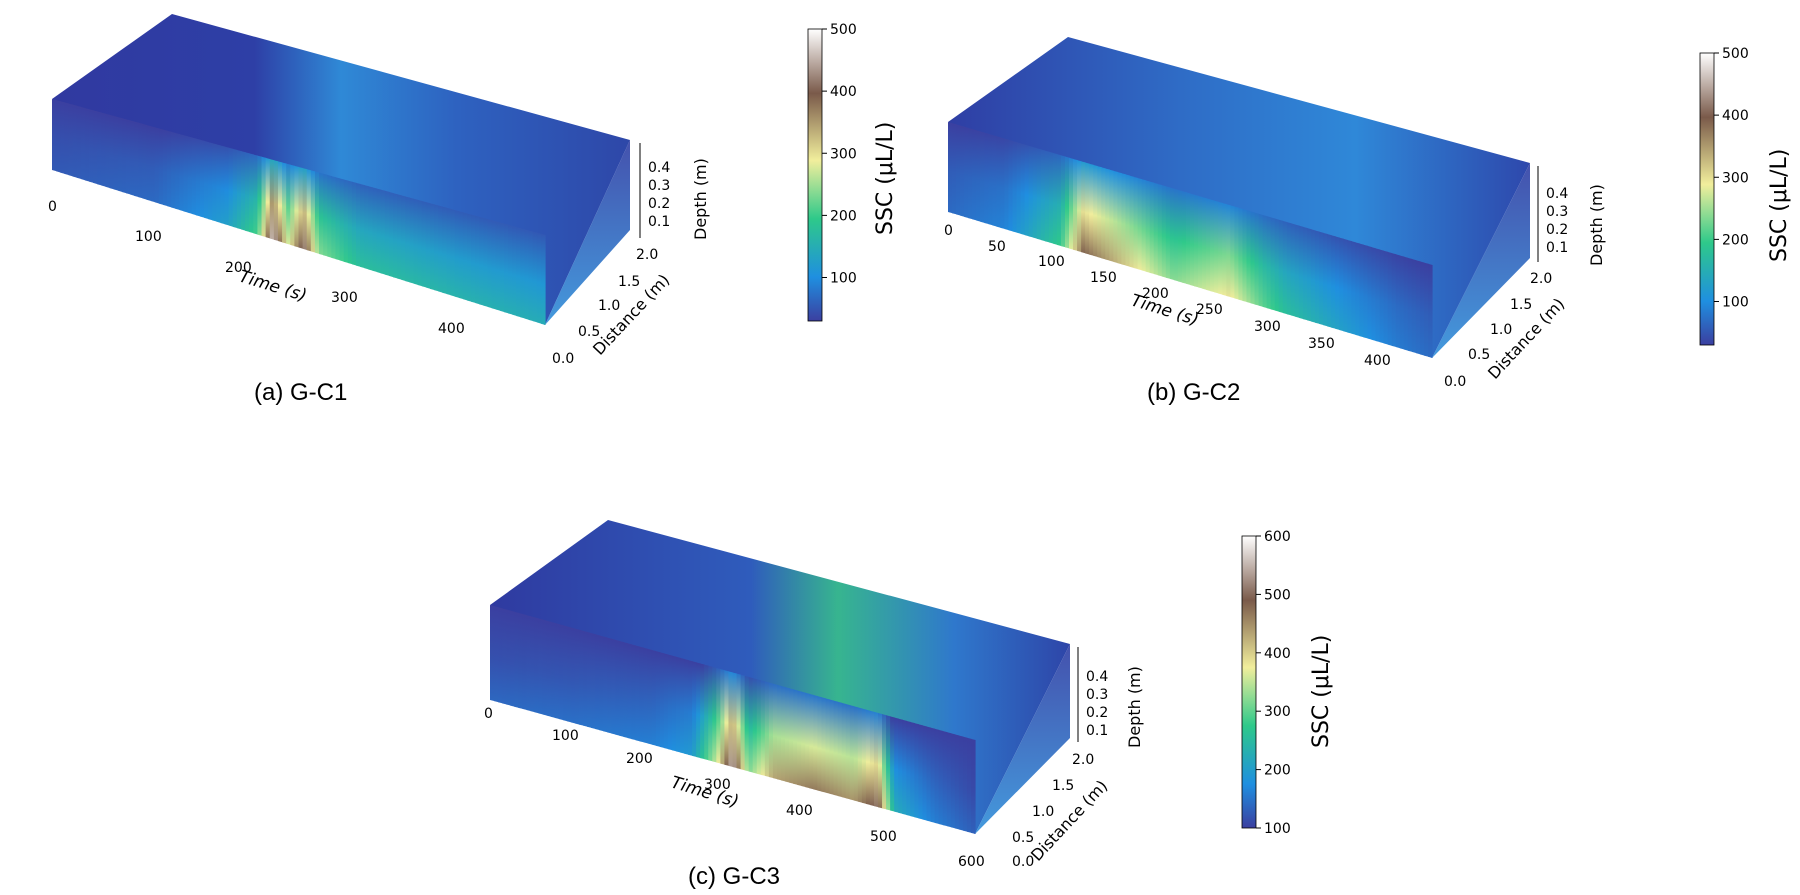 The width and height of the screenshot is (1800, 895). What do you see at coordinates (1735, 116) in the screenshot?
I see `colorbar-tick: 400` at bounding box center [1735, 116].